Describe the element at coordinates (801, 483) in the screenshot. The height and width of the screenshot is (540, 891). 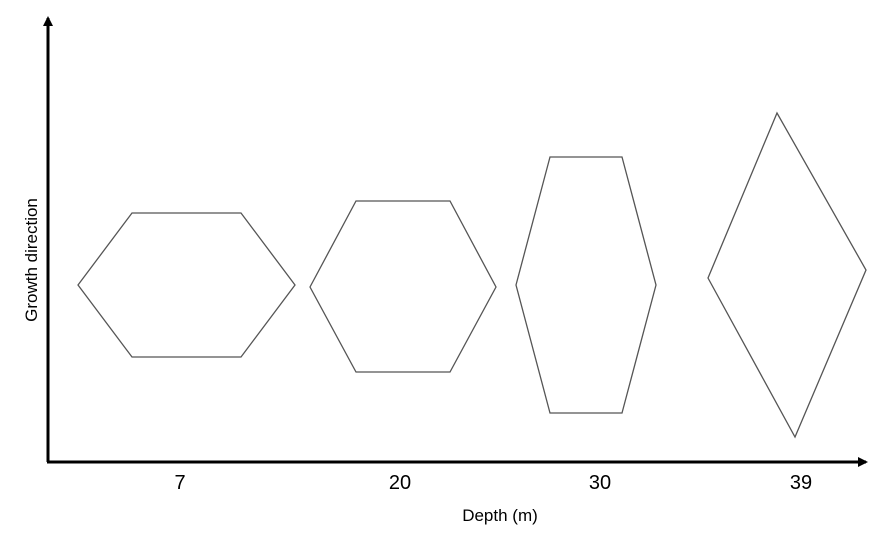
I see `depth-label: 39` at that location.